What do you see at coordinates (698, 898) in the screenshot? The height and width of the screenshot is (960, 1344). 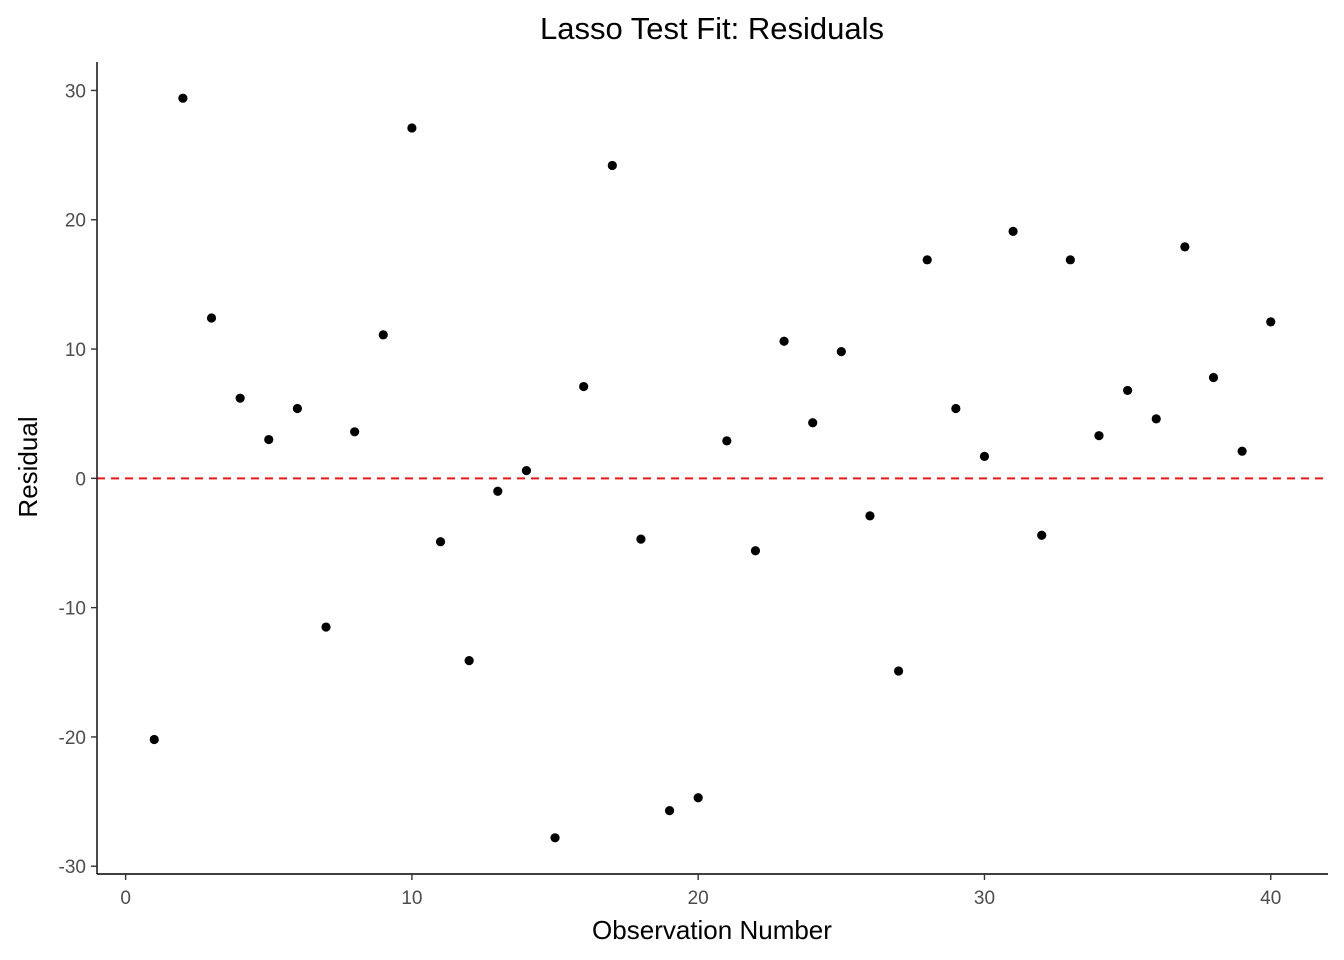 I see `x-tick-label: 20` at bounding box center [698, 898].